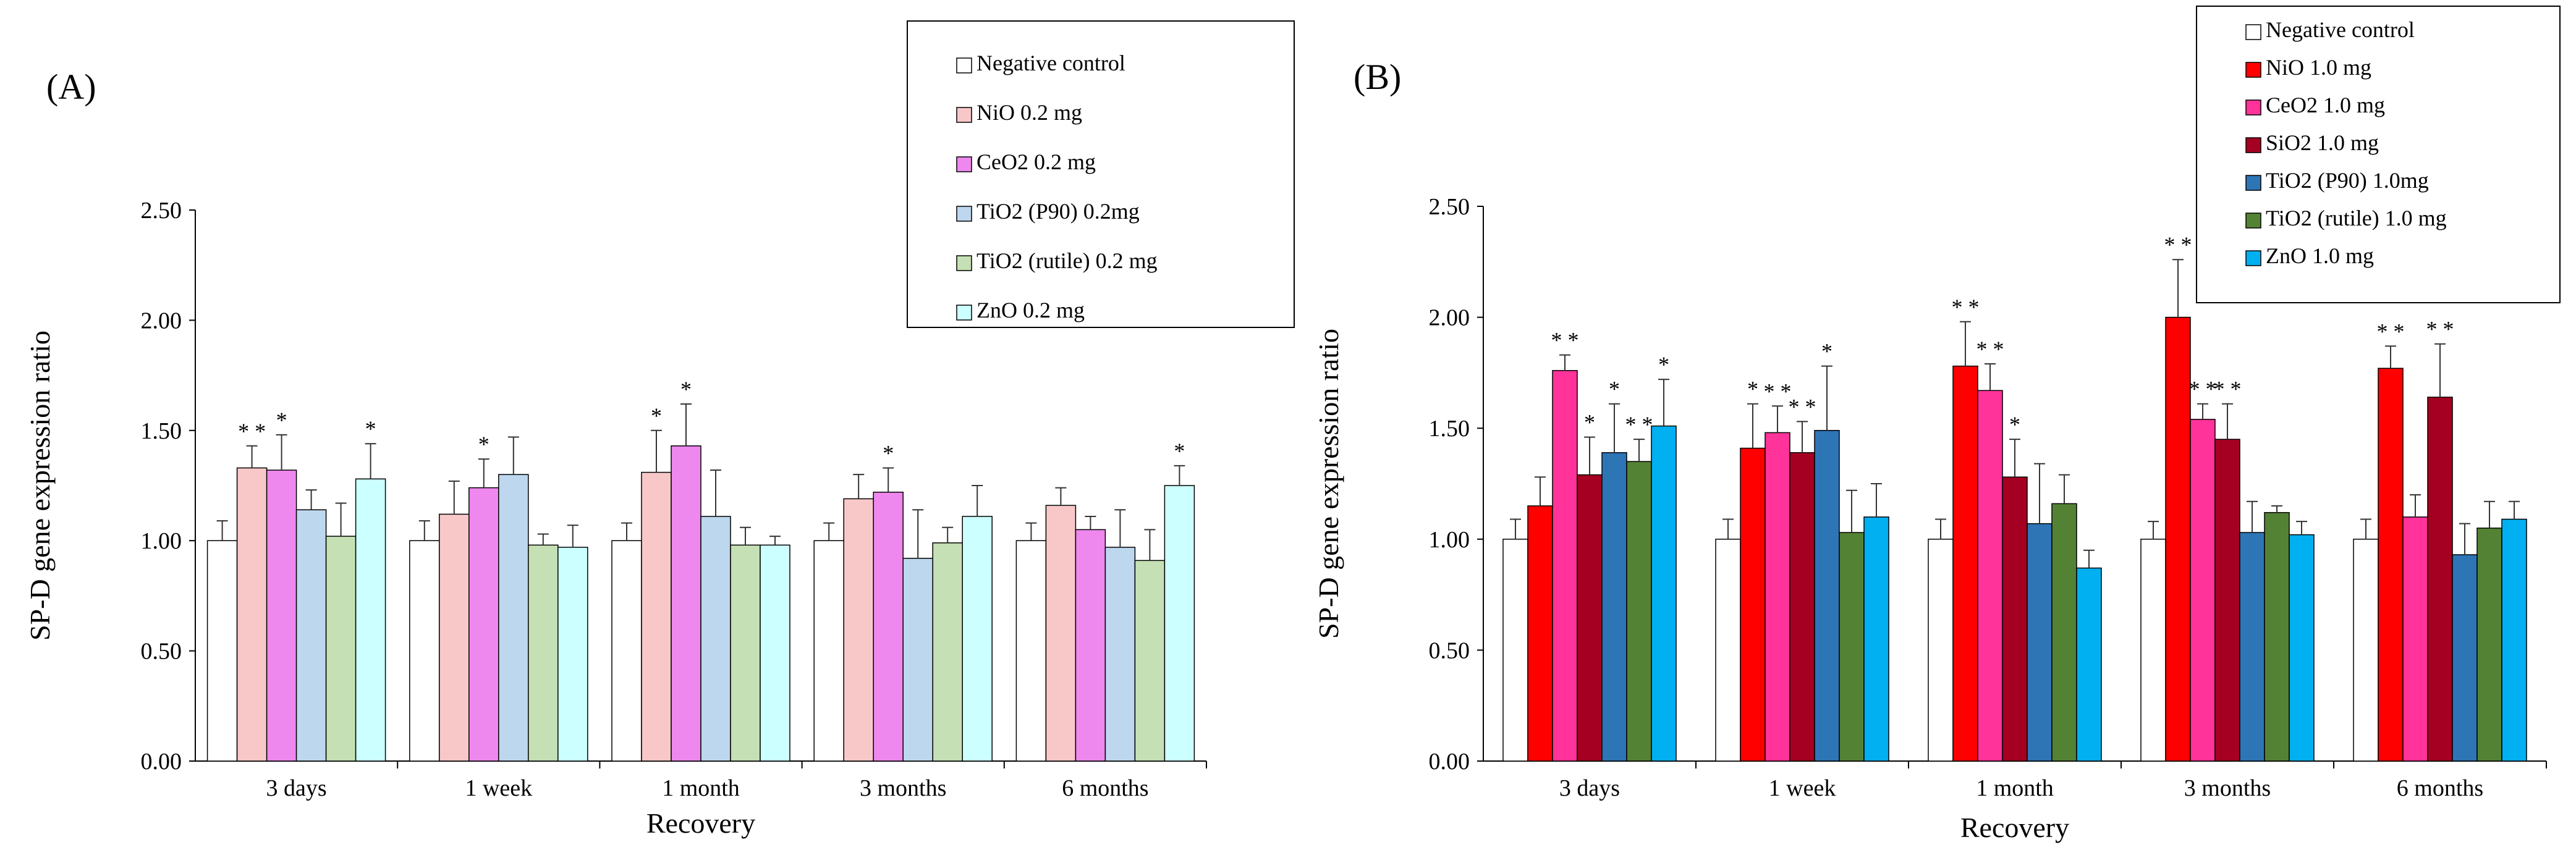 Image resolution: width=2576 pixels, height=863 pixels. I want to click on panel-label: (A), so click(71, 87).